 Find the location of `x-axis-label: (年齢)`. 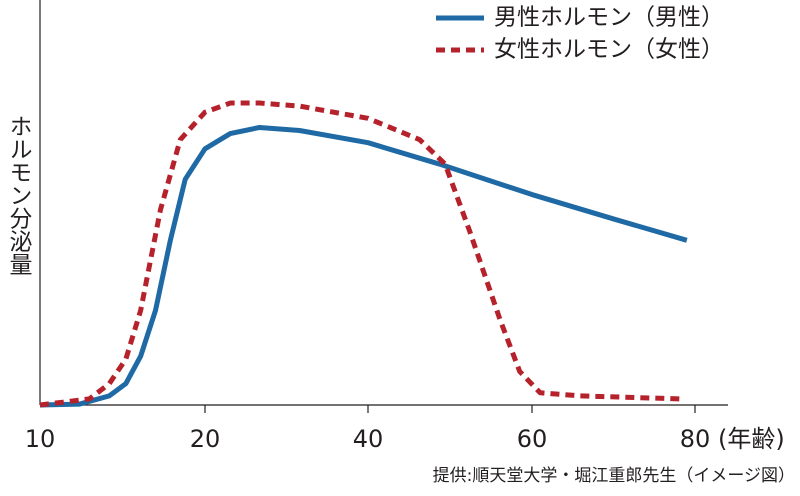

x-axis-label: (年齢) is located at coordinates (751, 439).